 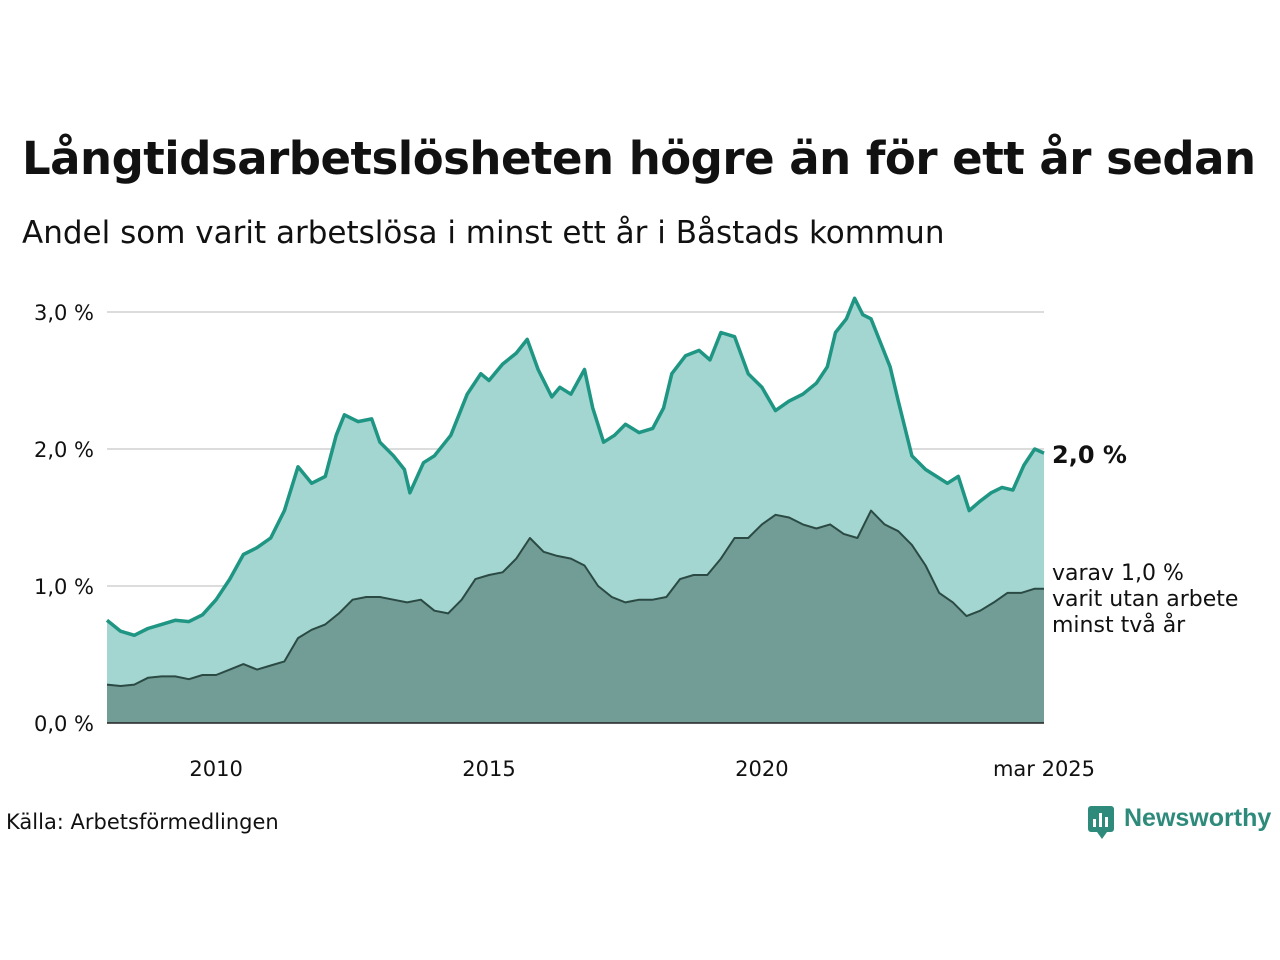 What do you see at coordinates (761, 769) in the screenshot?
I see `x-tick-label: 2020` at bounding box center [761, 769].